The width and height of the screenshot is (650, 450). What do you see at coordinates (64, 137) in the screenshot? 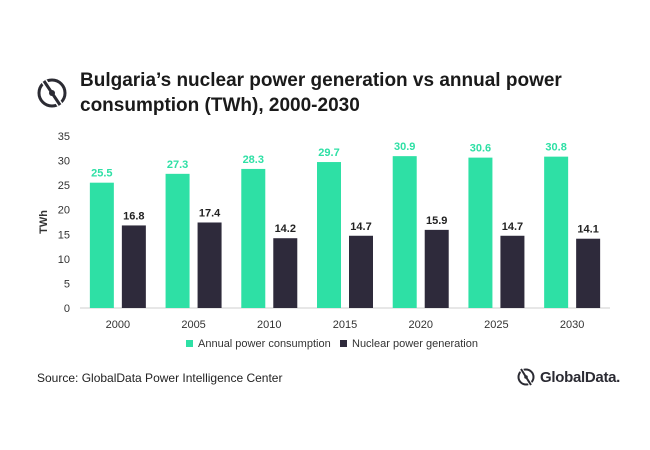
I see `y-tick-label: 35` at bounding box center [64, 137].